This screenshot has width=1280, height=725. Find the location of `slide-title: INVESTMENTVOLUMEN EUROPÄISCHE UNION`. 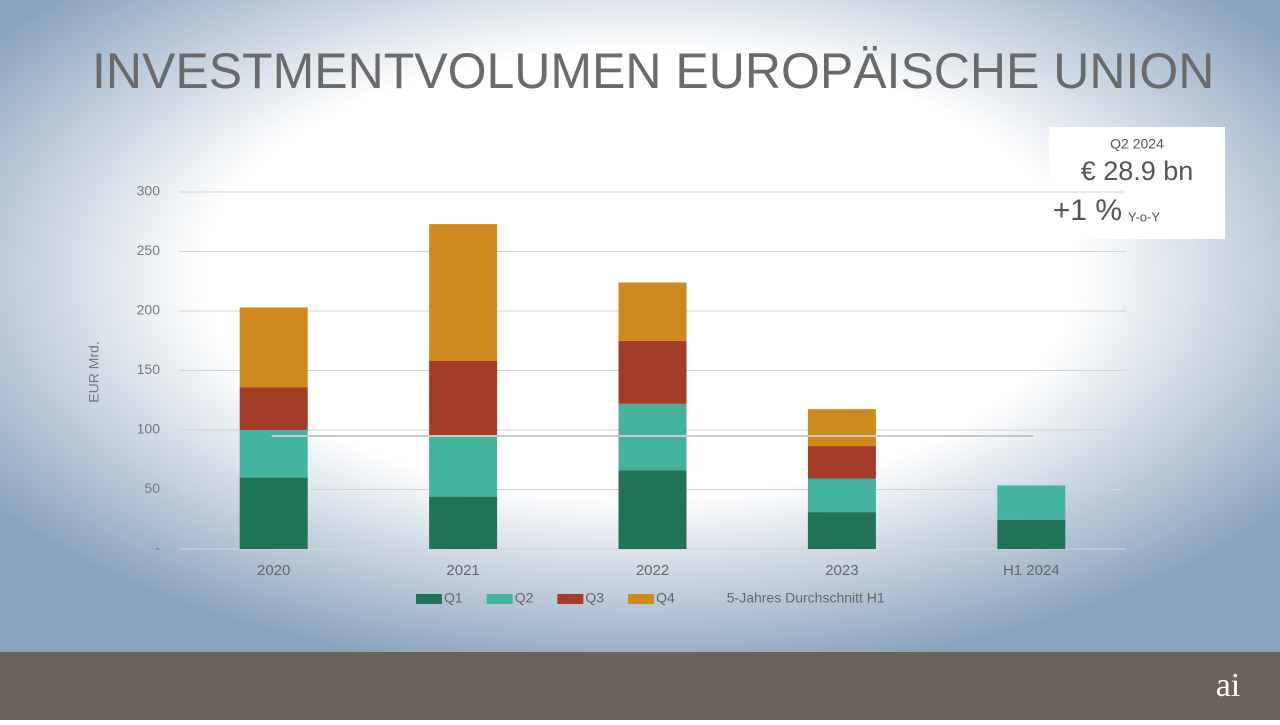

slide-title: INVESTMENTVOLUMEN EUROPÄISCHE UNION is located at coordinates (653, 71).